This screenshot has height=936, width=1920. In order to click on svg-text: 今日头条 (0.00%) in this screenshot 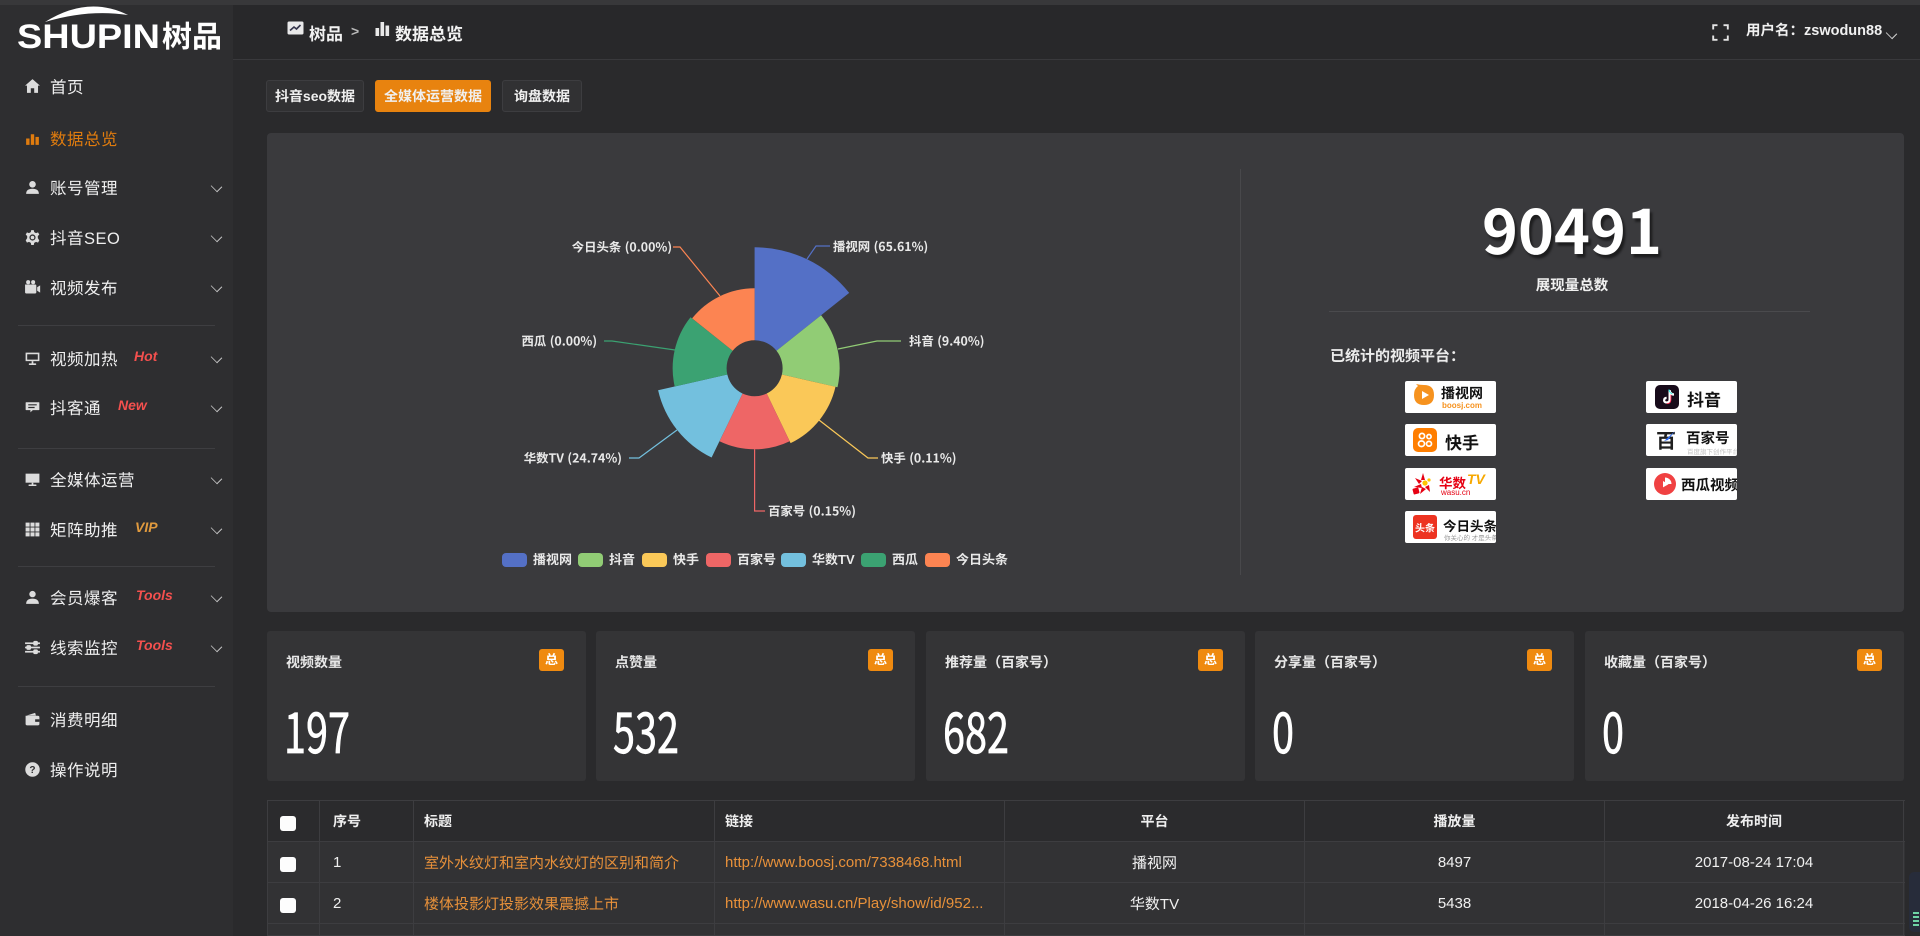, I will do `click(622, 247)`.